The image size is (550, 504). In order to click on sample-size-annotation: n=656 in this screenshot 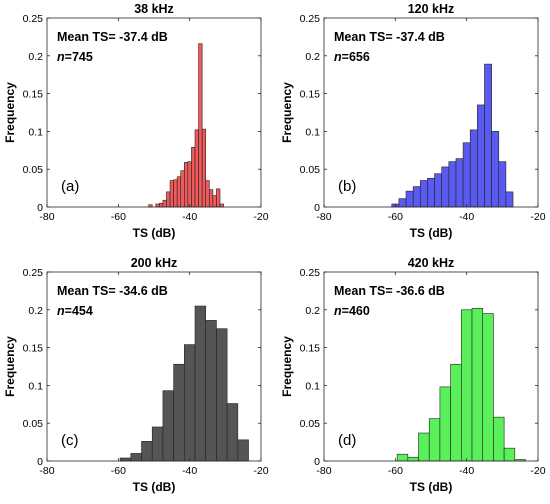, I will do `click(352, 57)`.